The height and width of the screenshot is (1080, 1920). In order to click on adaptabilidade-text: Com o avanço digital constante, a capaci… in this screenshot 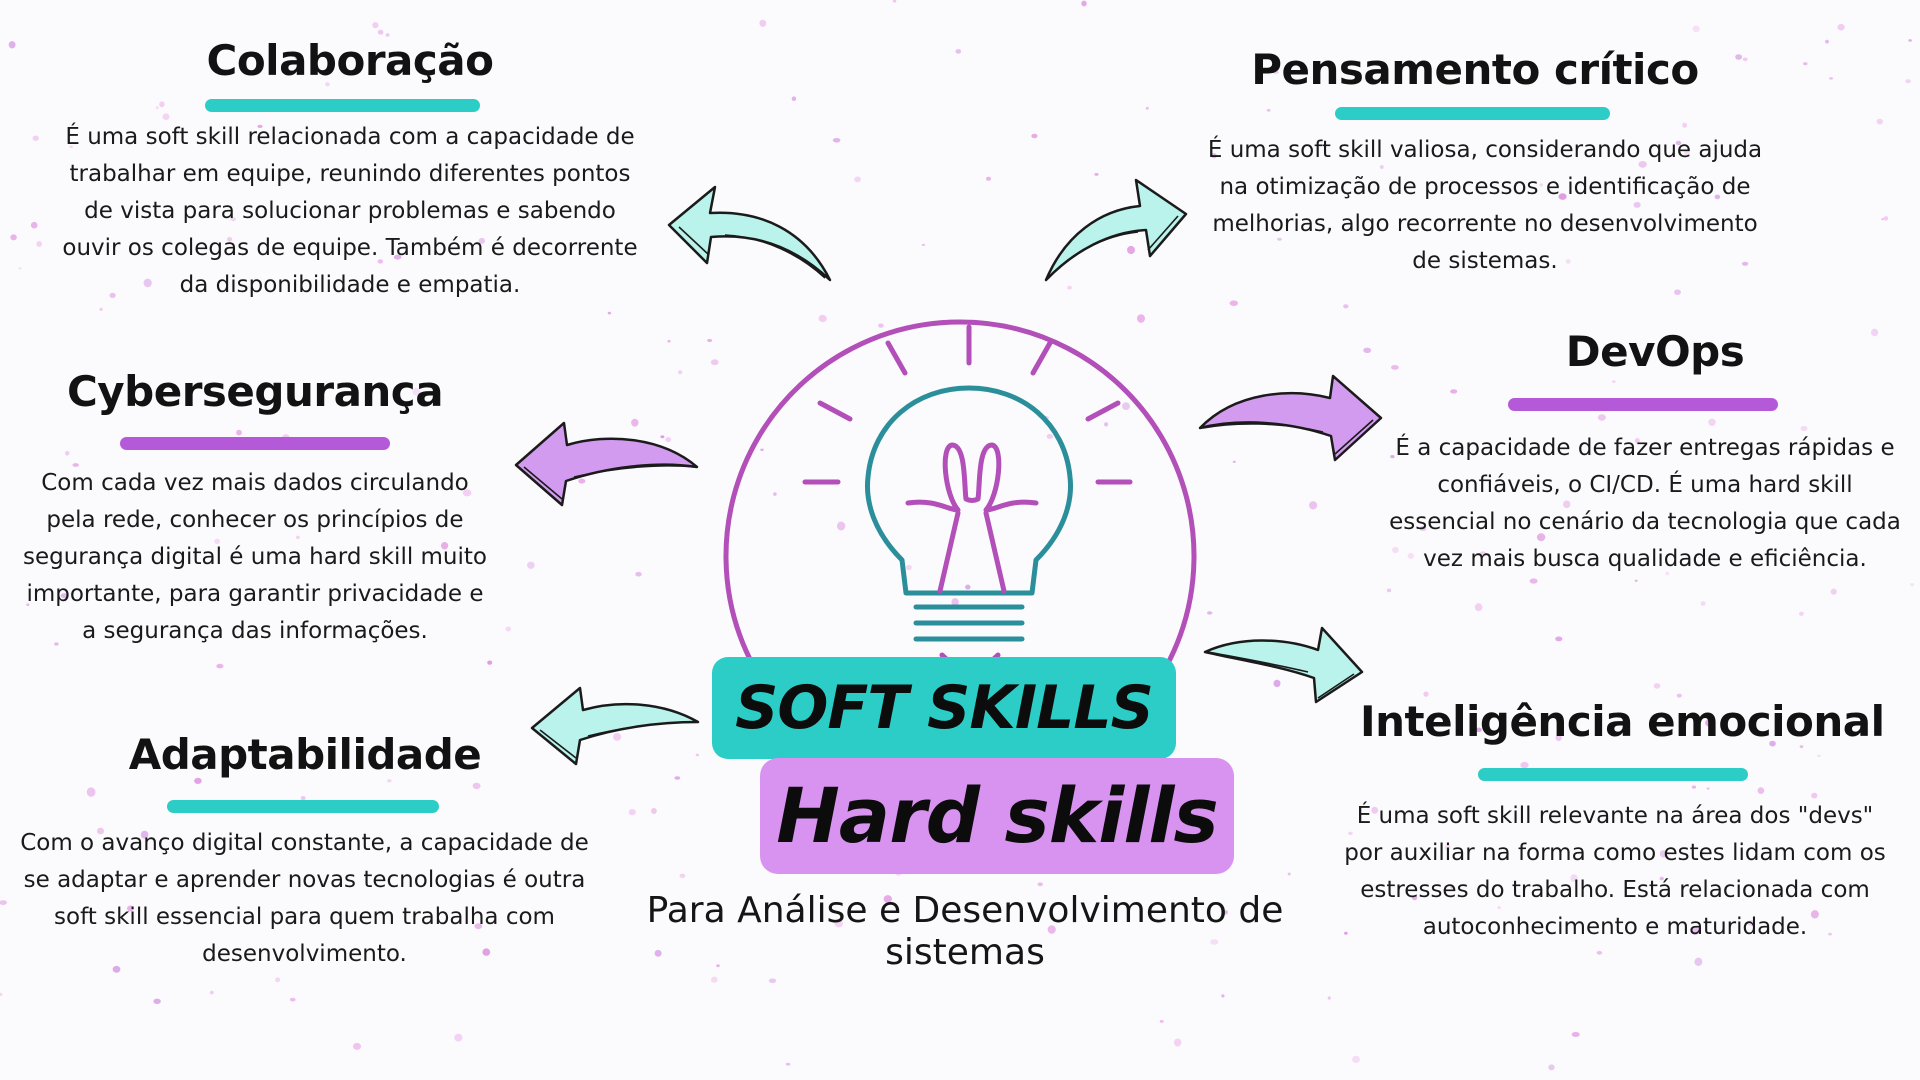, I will do `click(304, 898)`.